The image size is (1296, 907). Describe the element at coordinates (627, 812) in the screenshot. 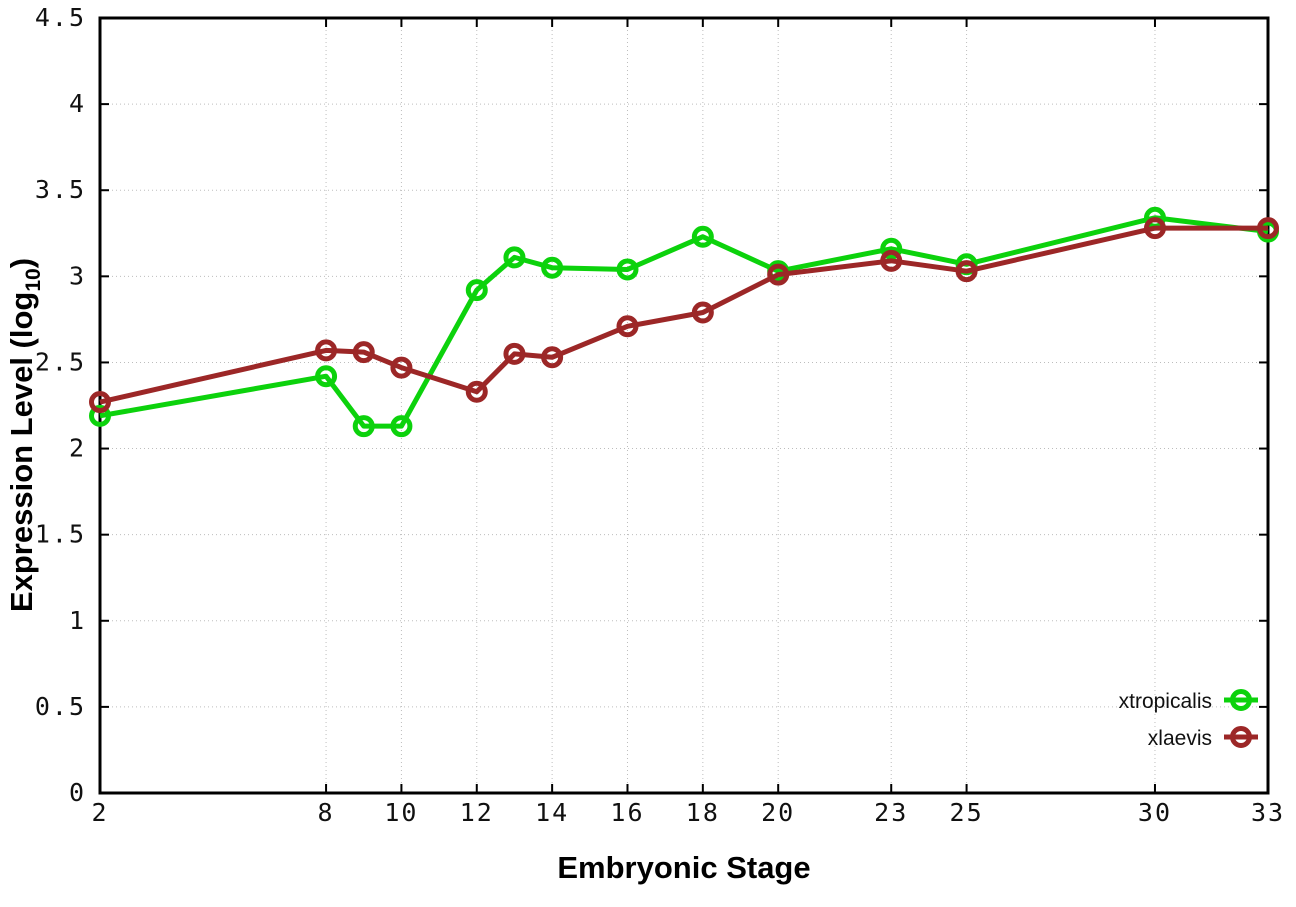

I see `x-tick-label: 16` at that location.